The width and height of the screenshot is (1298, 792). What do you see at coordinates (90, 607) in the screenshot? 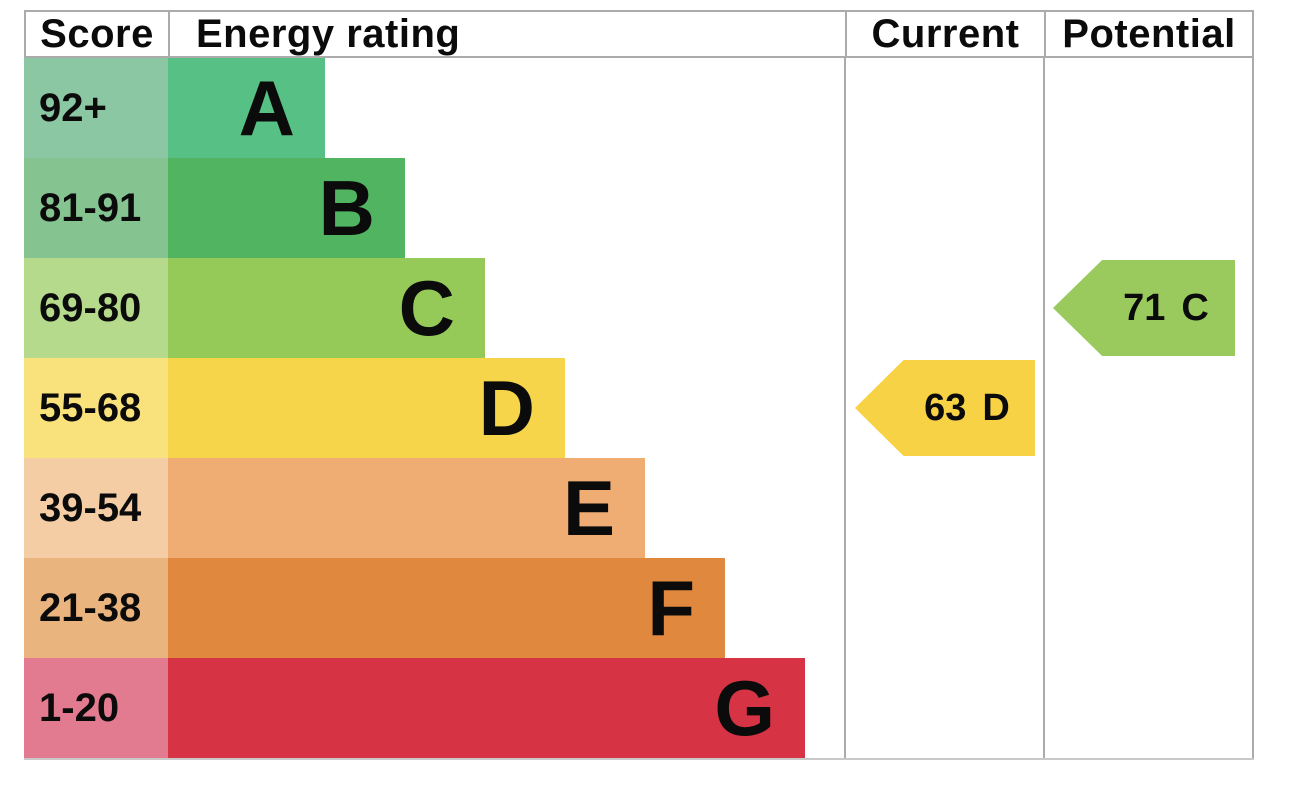
I see `band-score-range: 21-38` at bounding box center [90, 607].